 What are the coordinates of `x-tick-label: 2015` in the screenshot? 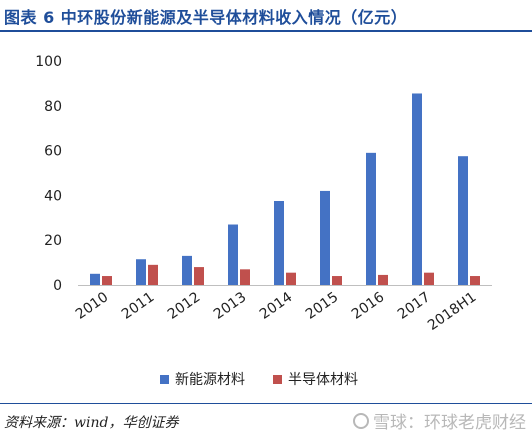 It's located at (322, 306).